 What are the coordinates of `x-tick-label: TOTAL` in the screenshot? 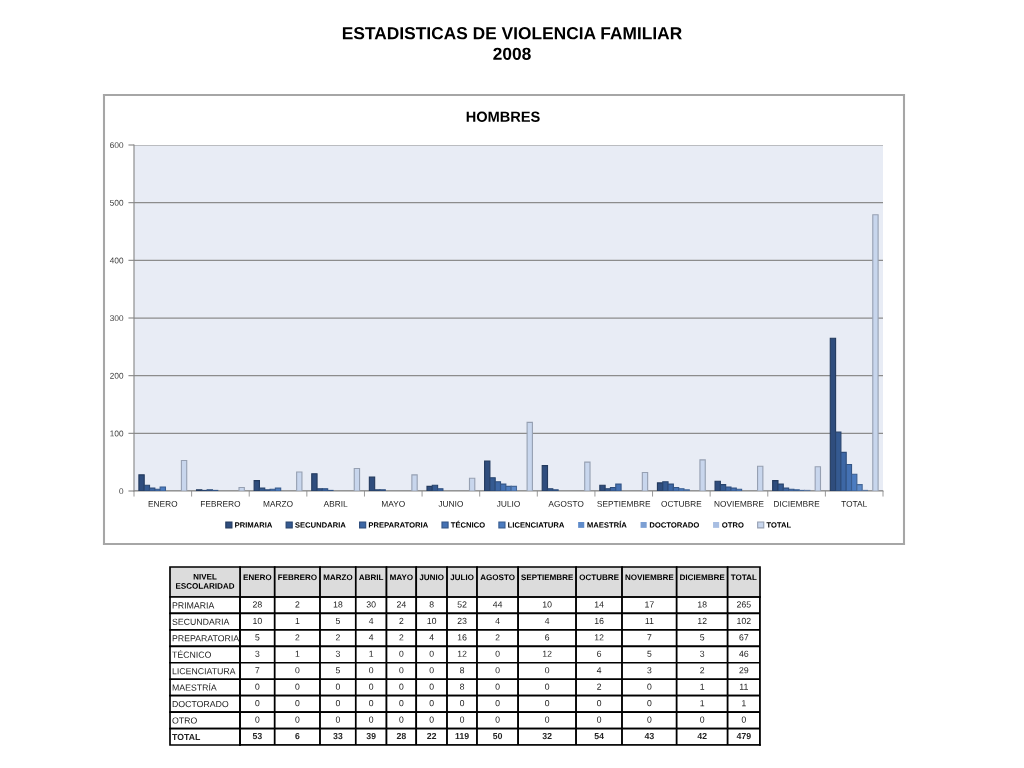 It's located at (854, 503).